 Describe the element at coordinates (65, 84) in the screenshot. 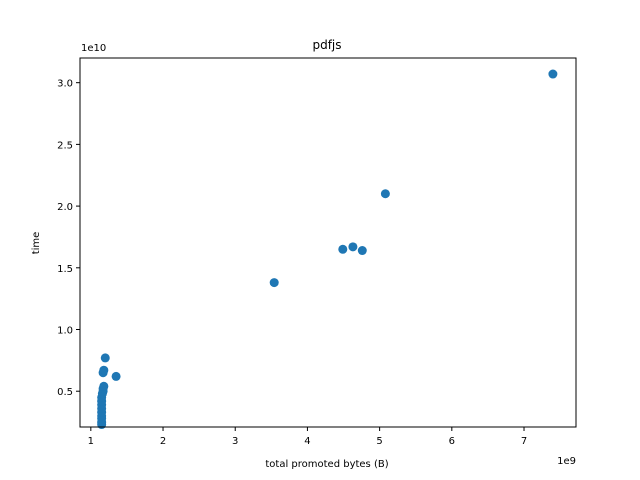

I see `y-tick-label: 3.0` at that location.